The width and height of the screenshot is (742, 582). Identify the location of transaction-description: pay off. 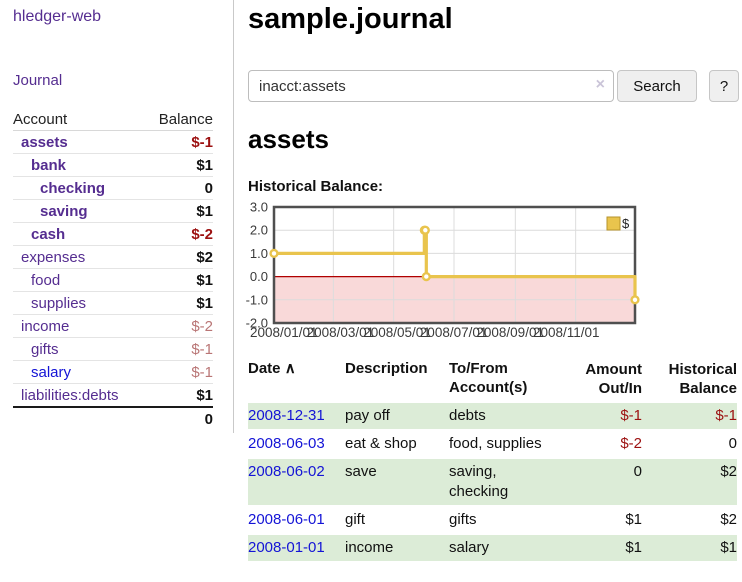
(397, 416).